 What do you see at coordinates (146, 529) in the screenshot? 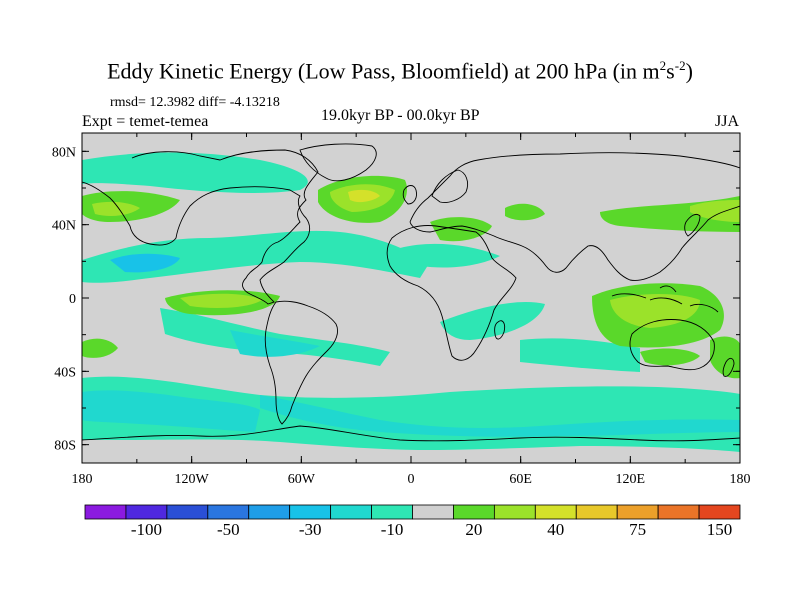
I see `colorbar-label: -100` at bounding box center [146, 529].